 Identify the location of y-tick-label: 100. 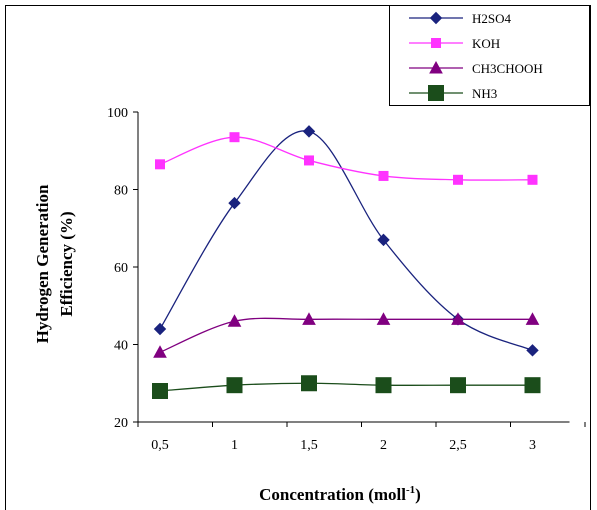
(117, 113).